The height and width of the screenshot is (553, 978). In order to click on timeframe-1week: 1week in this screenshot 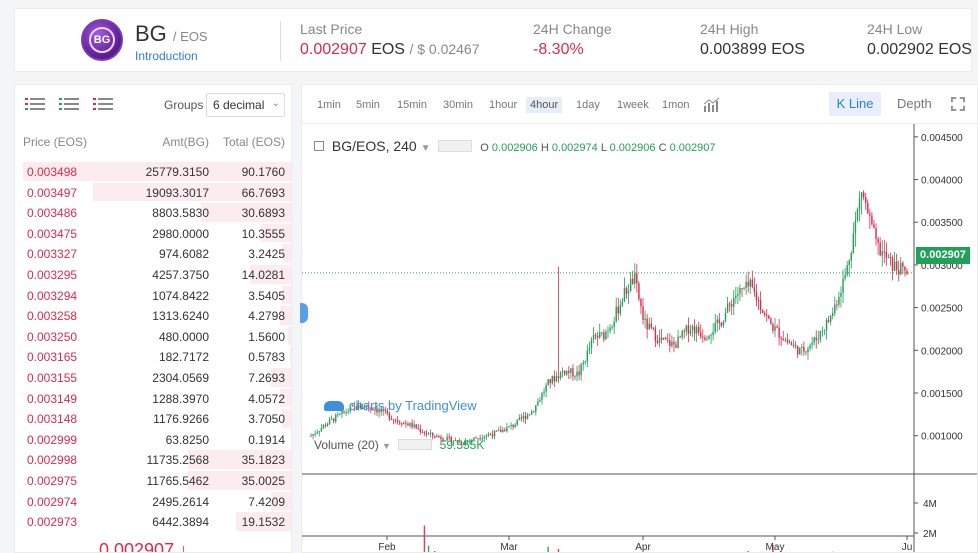, I will do `click(633, 105)`.